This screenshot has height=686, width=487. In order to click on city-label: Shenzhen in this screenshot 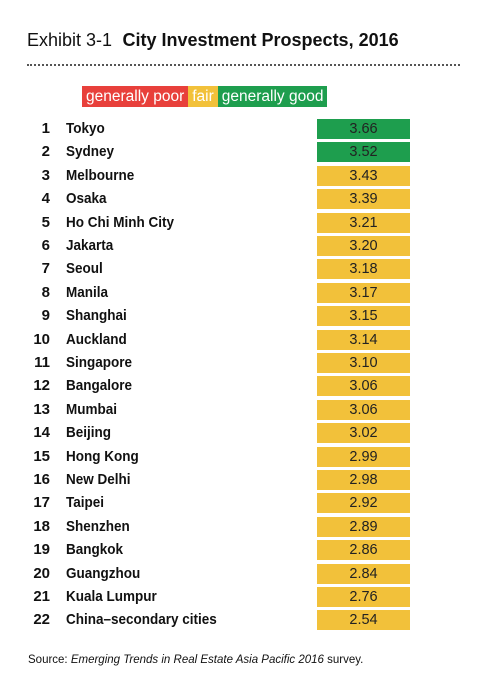, I will do `click(98, 526)`.